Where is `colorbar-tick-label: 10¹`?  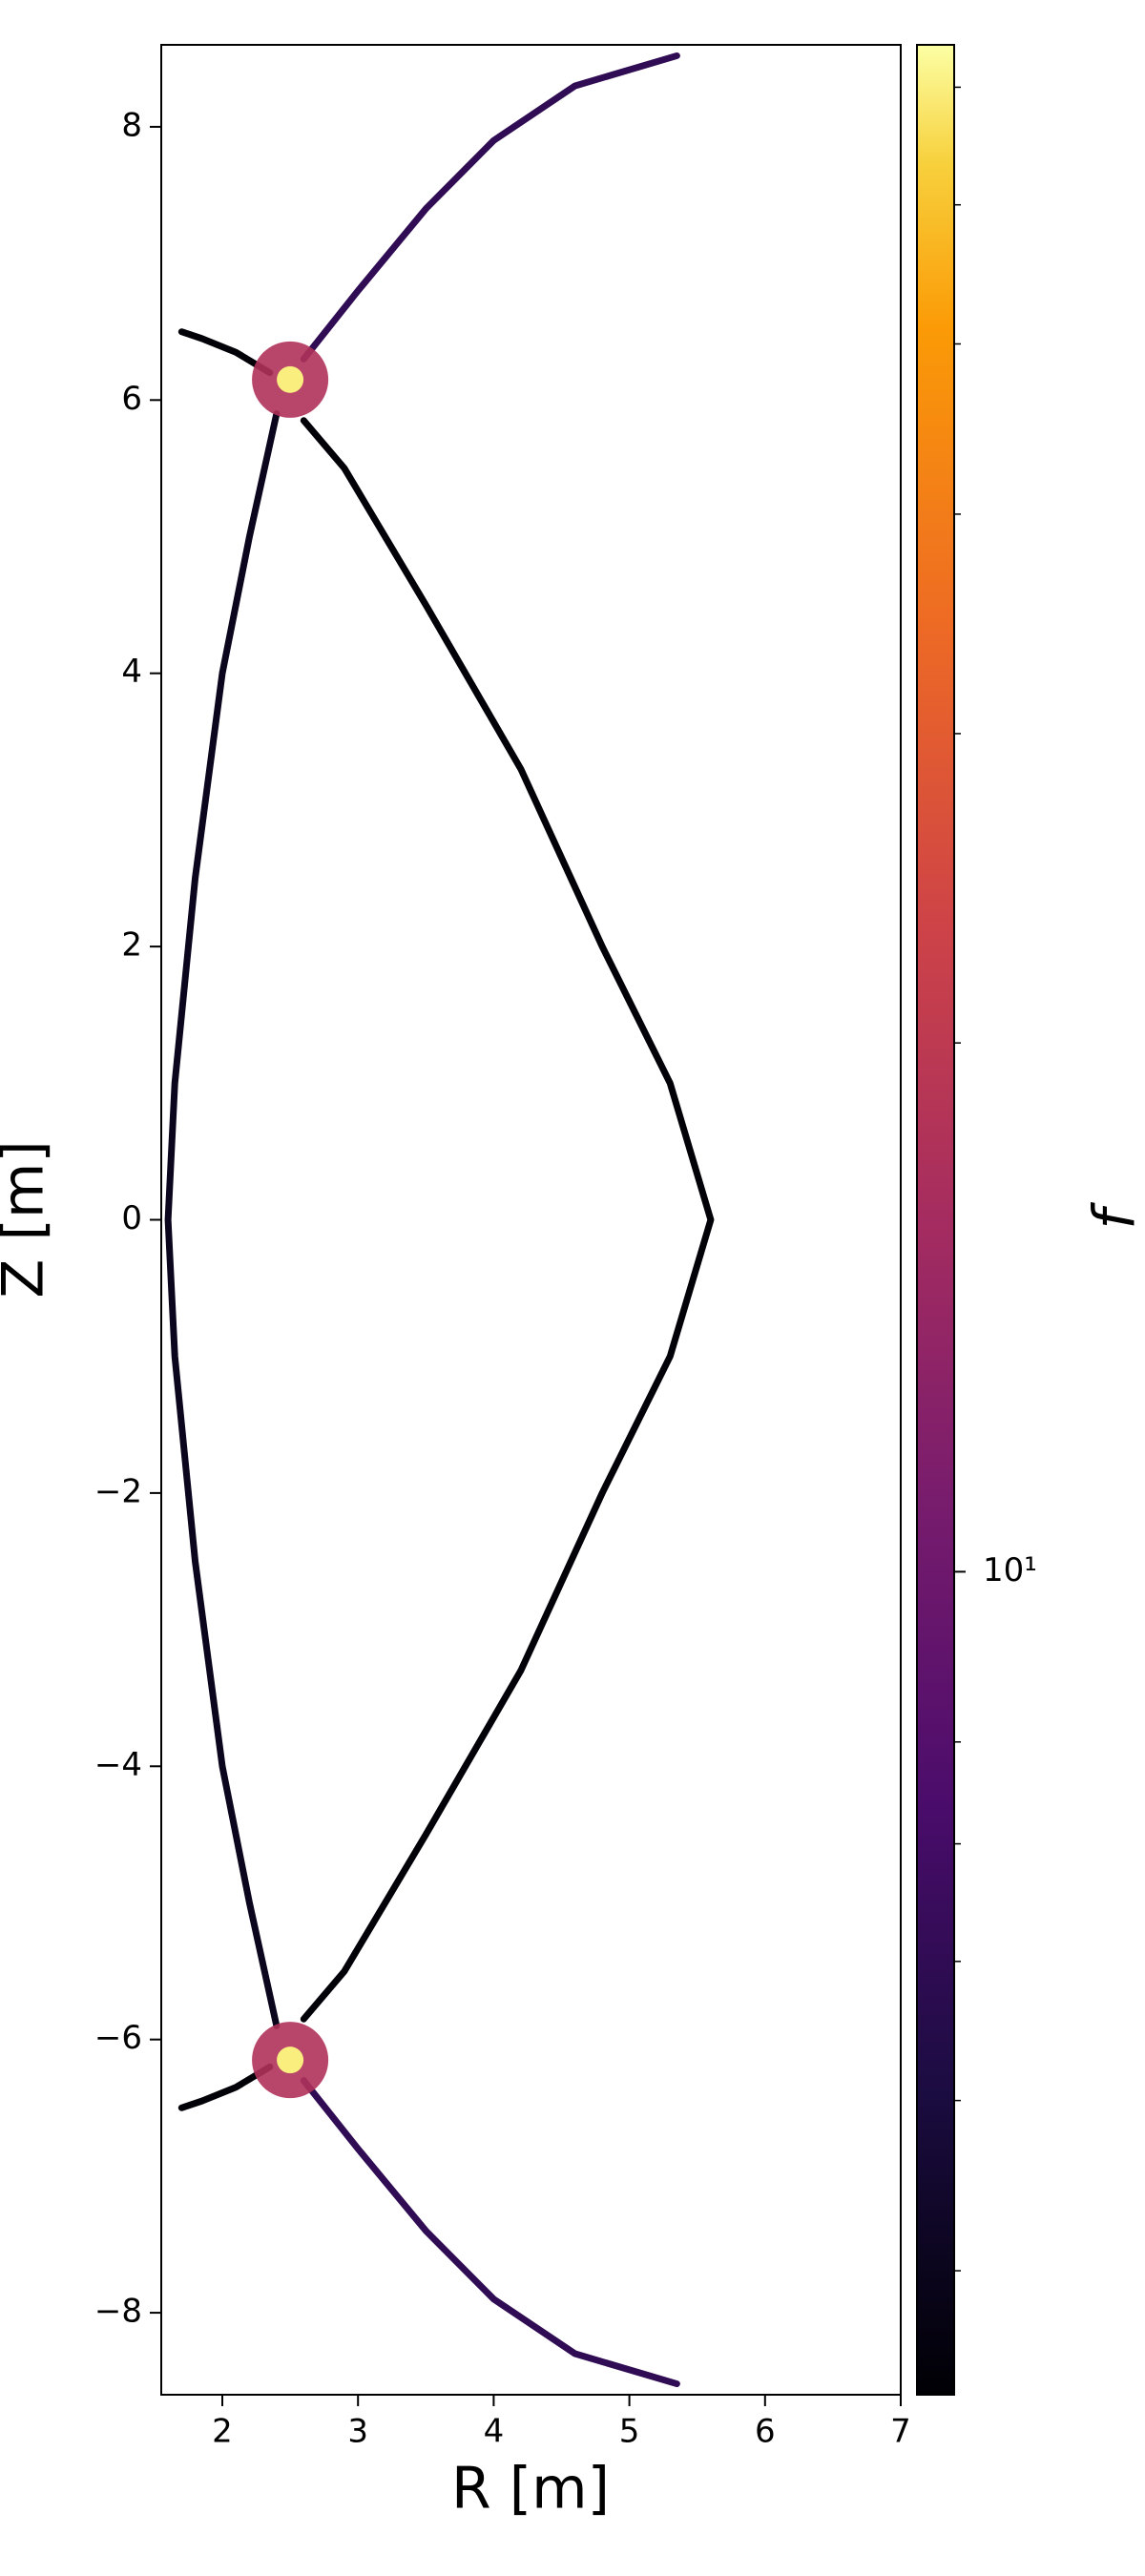
colorbar-tick-label: 10¹ is located at coordinates (1010, 1570).